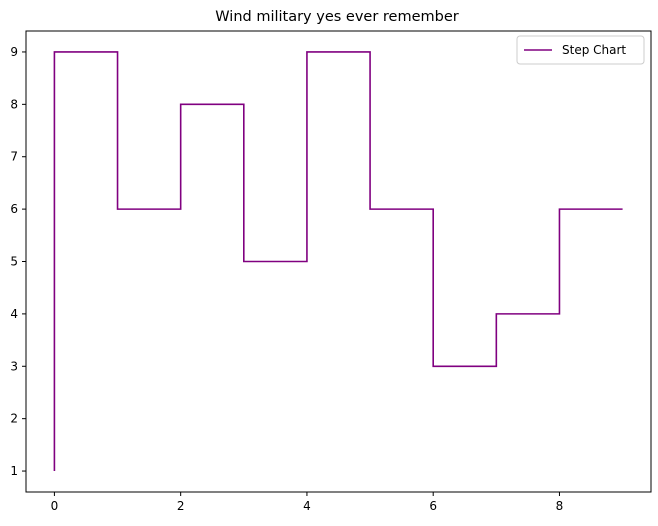 Image resolution: width=658 pixels, height=526 pixels. I want to click on x-tick-label-6: 6, so click(433, 506).